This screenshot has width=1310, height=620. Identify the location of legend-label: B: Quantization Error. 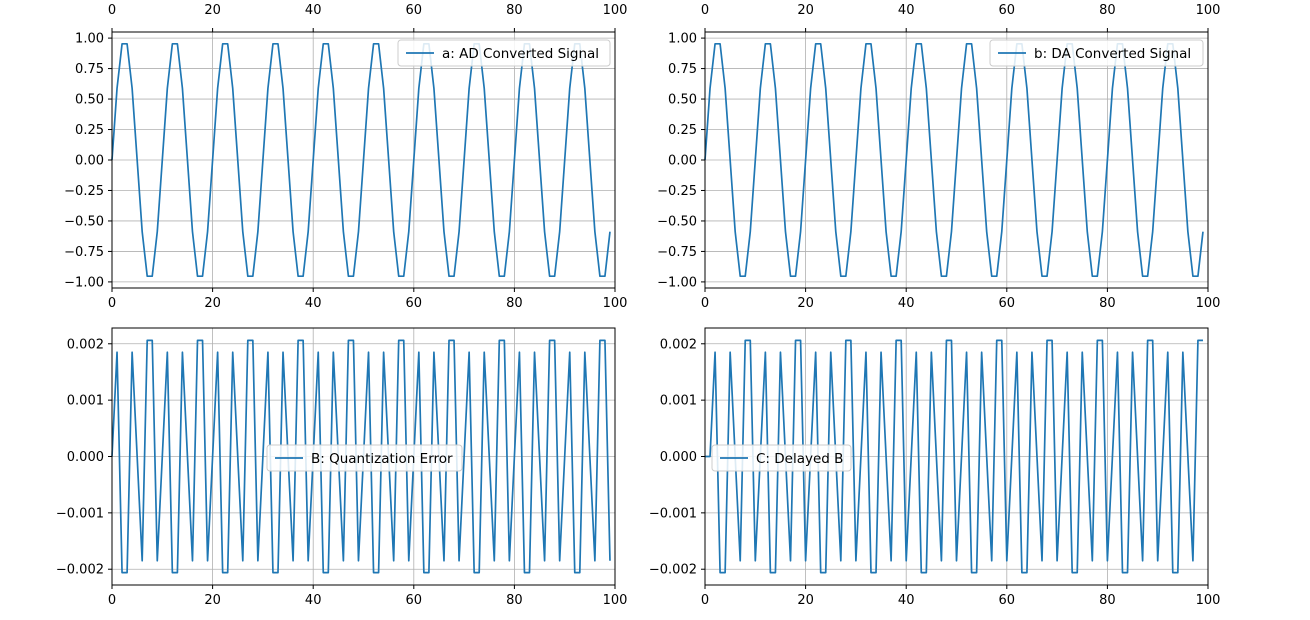
(382, 459).